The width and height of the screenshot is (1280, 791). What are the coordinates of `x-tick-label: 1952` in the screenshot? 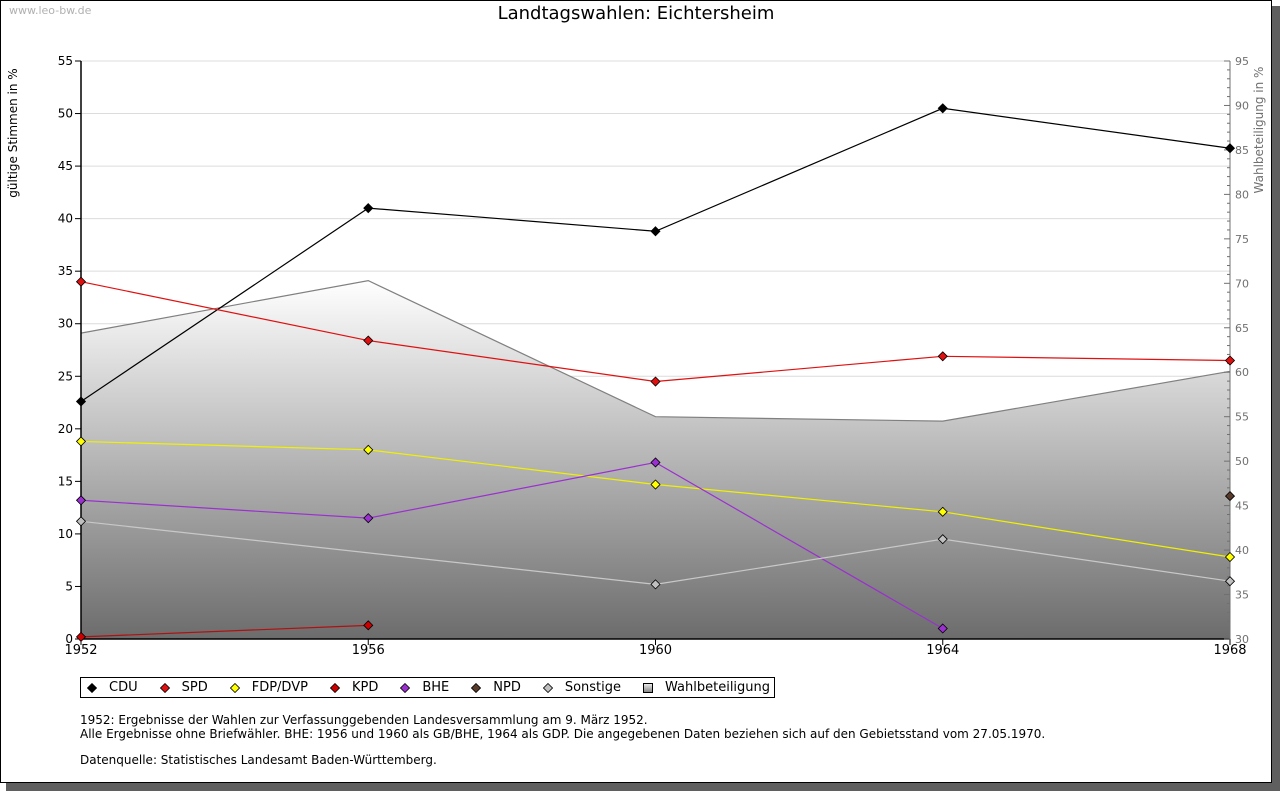 It's located at (80, 650).